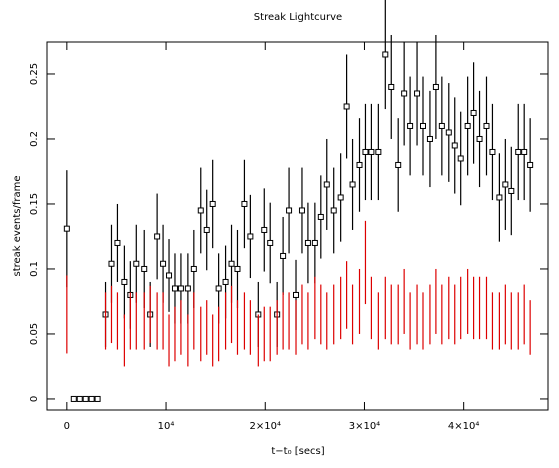 The image size is (559, 468). What do you see at coordinates (34, 74) in the screenshot?
I see `y-tick-label: 0.25` at bounding box center [34, 74].